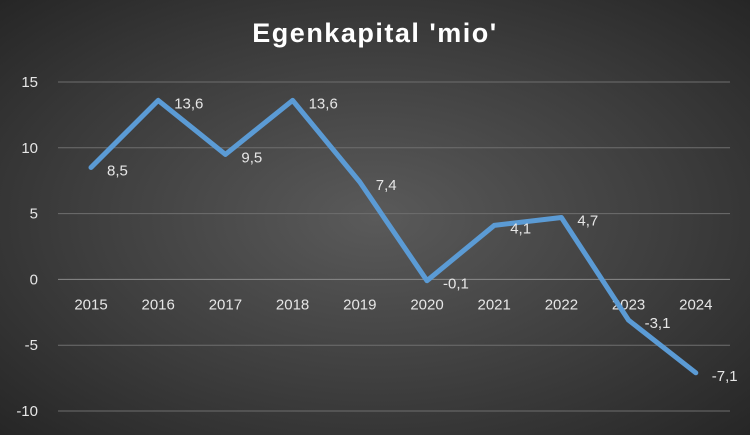  What do you see at coordinates (456, 284) in the screenshot?
I see `data-label: -0,1` at bounding box center [456, 284].